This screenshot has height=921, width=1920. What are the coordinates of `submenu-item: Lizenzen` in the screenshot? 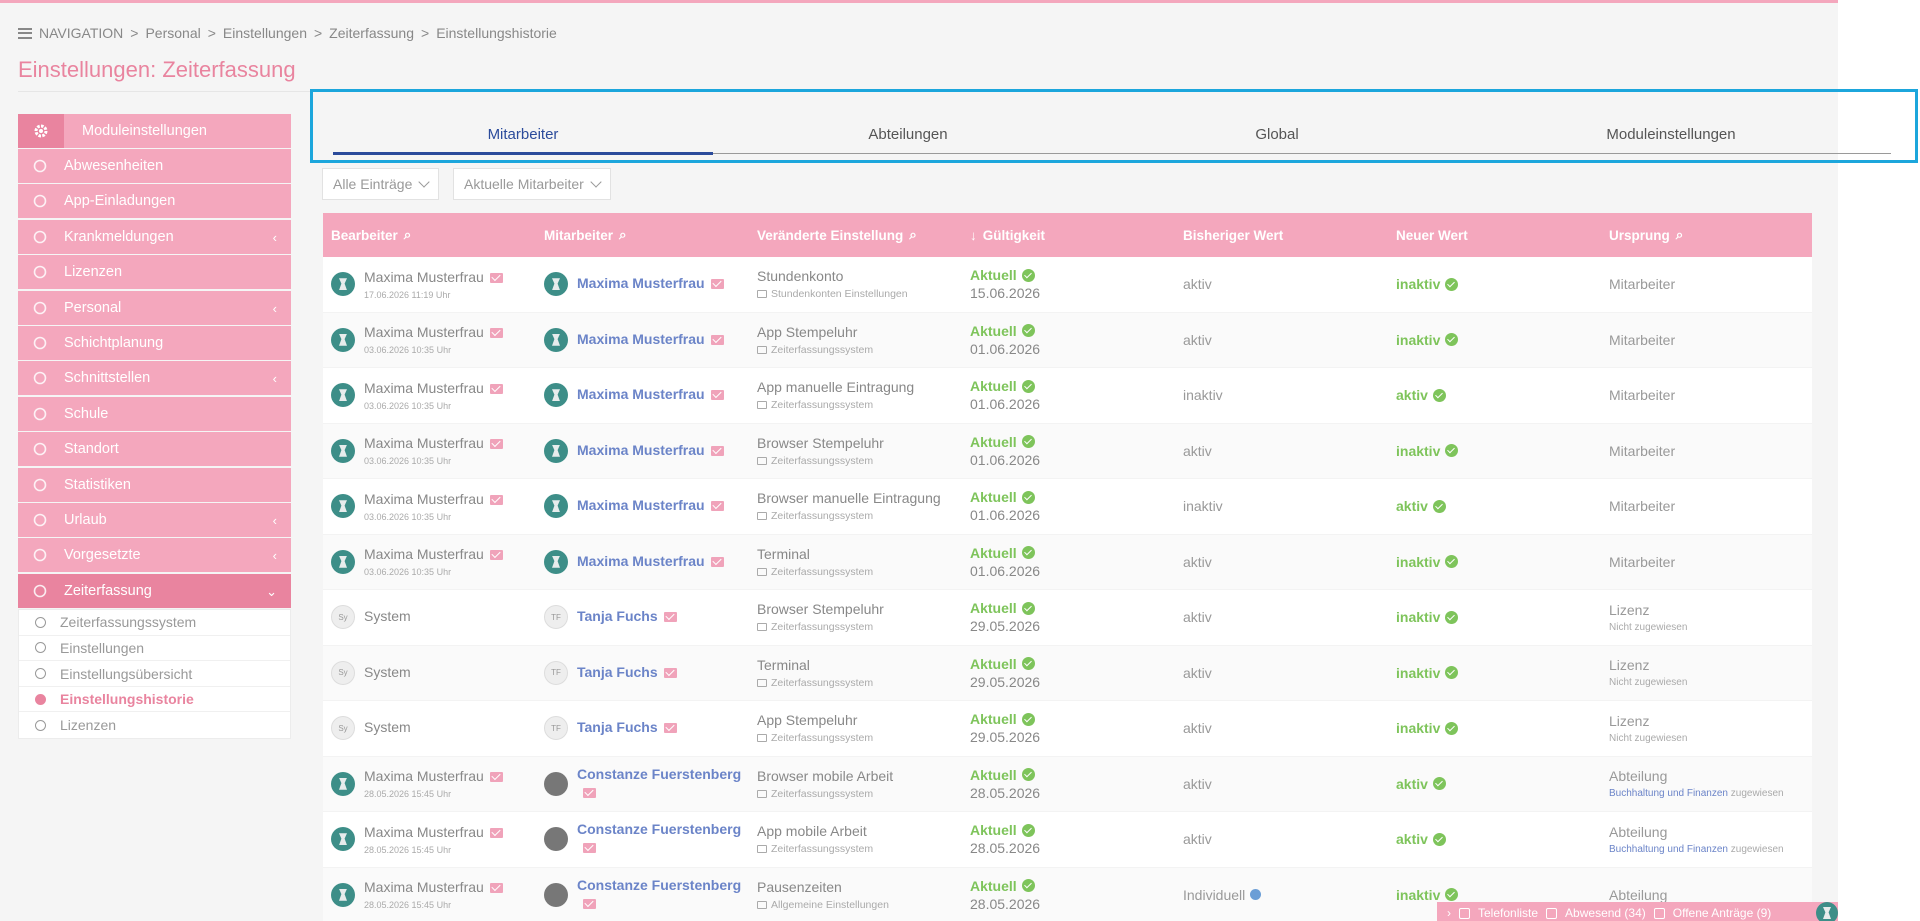 It's located at (154, 725).